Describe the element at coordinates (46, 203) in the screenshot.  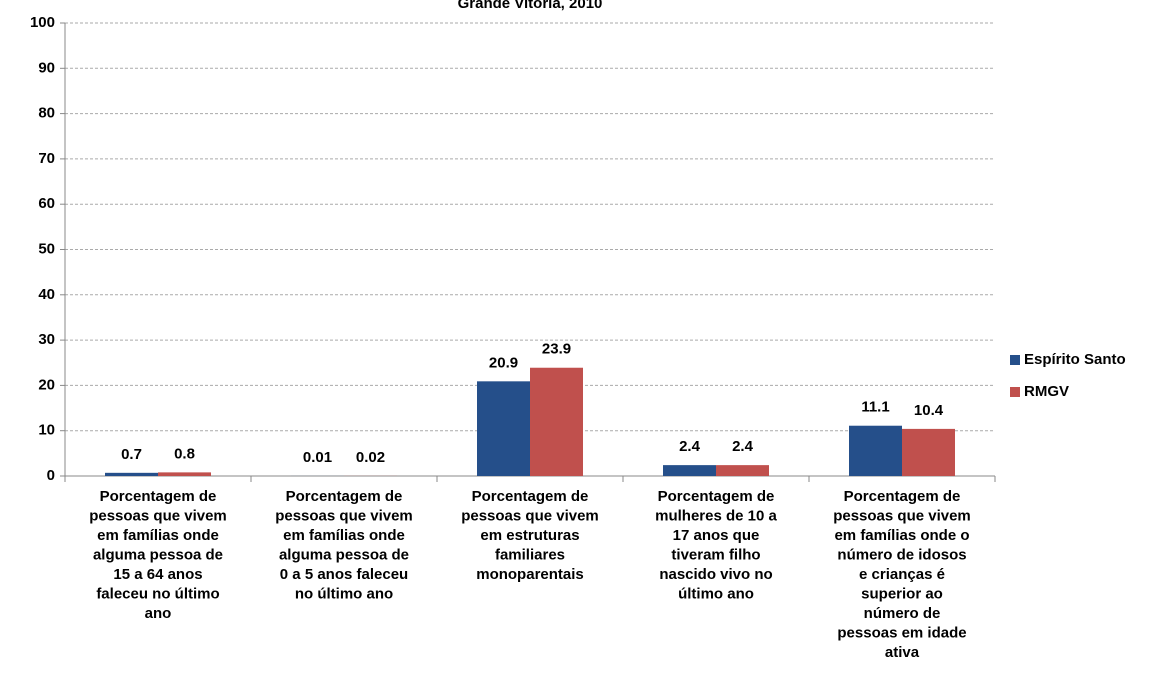
I see `y-tick-label: 60` at that location.